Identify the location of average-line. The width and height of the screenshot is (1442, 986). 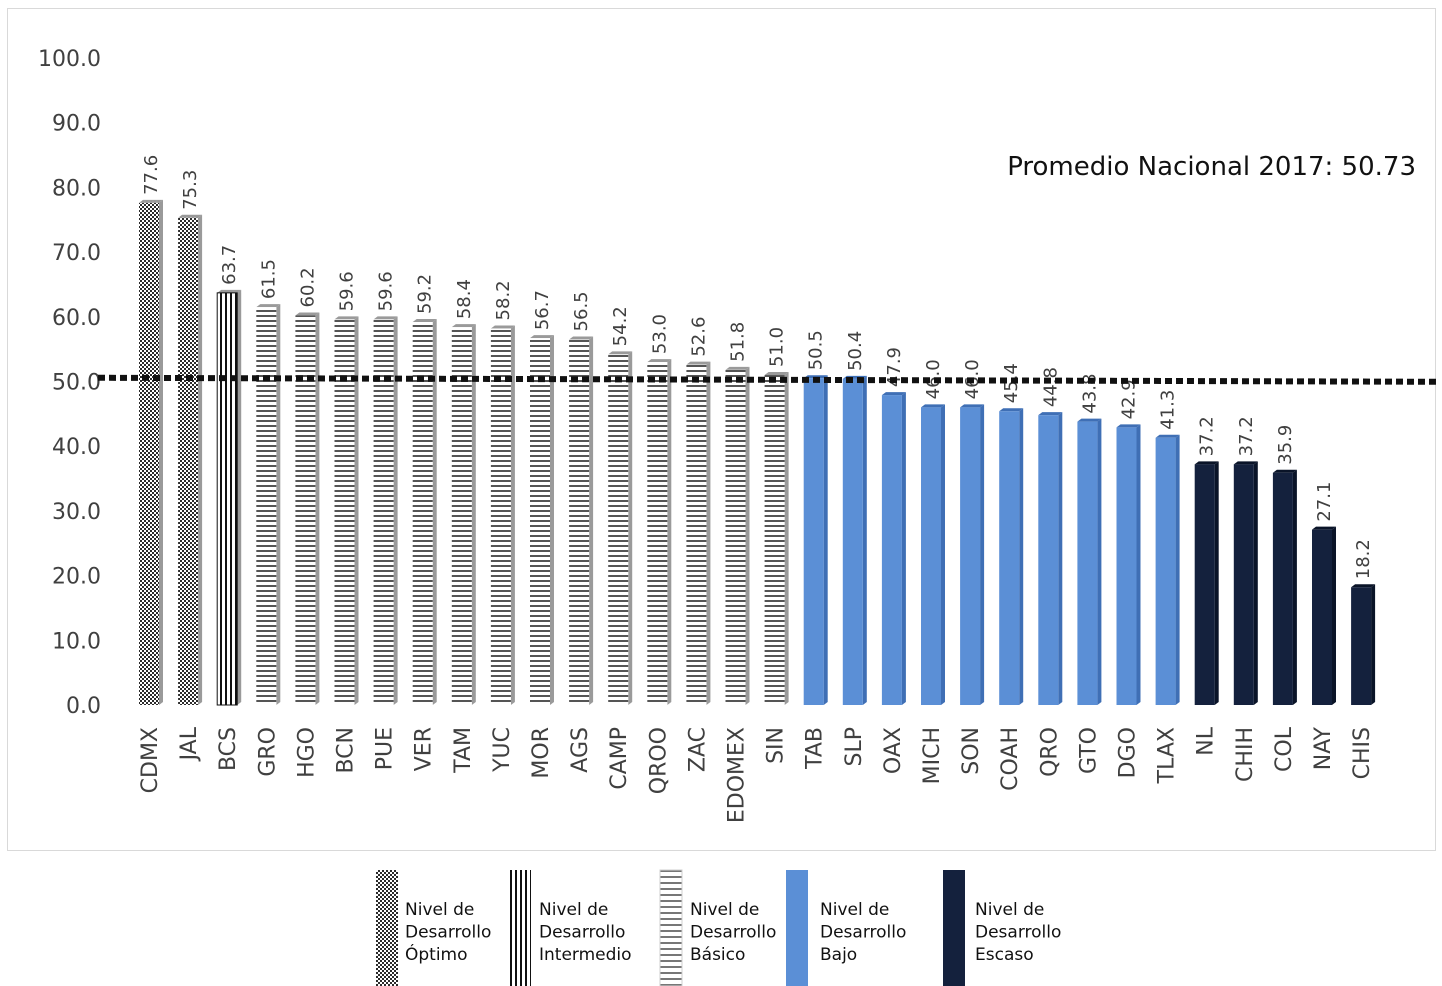
(767, 379).